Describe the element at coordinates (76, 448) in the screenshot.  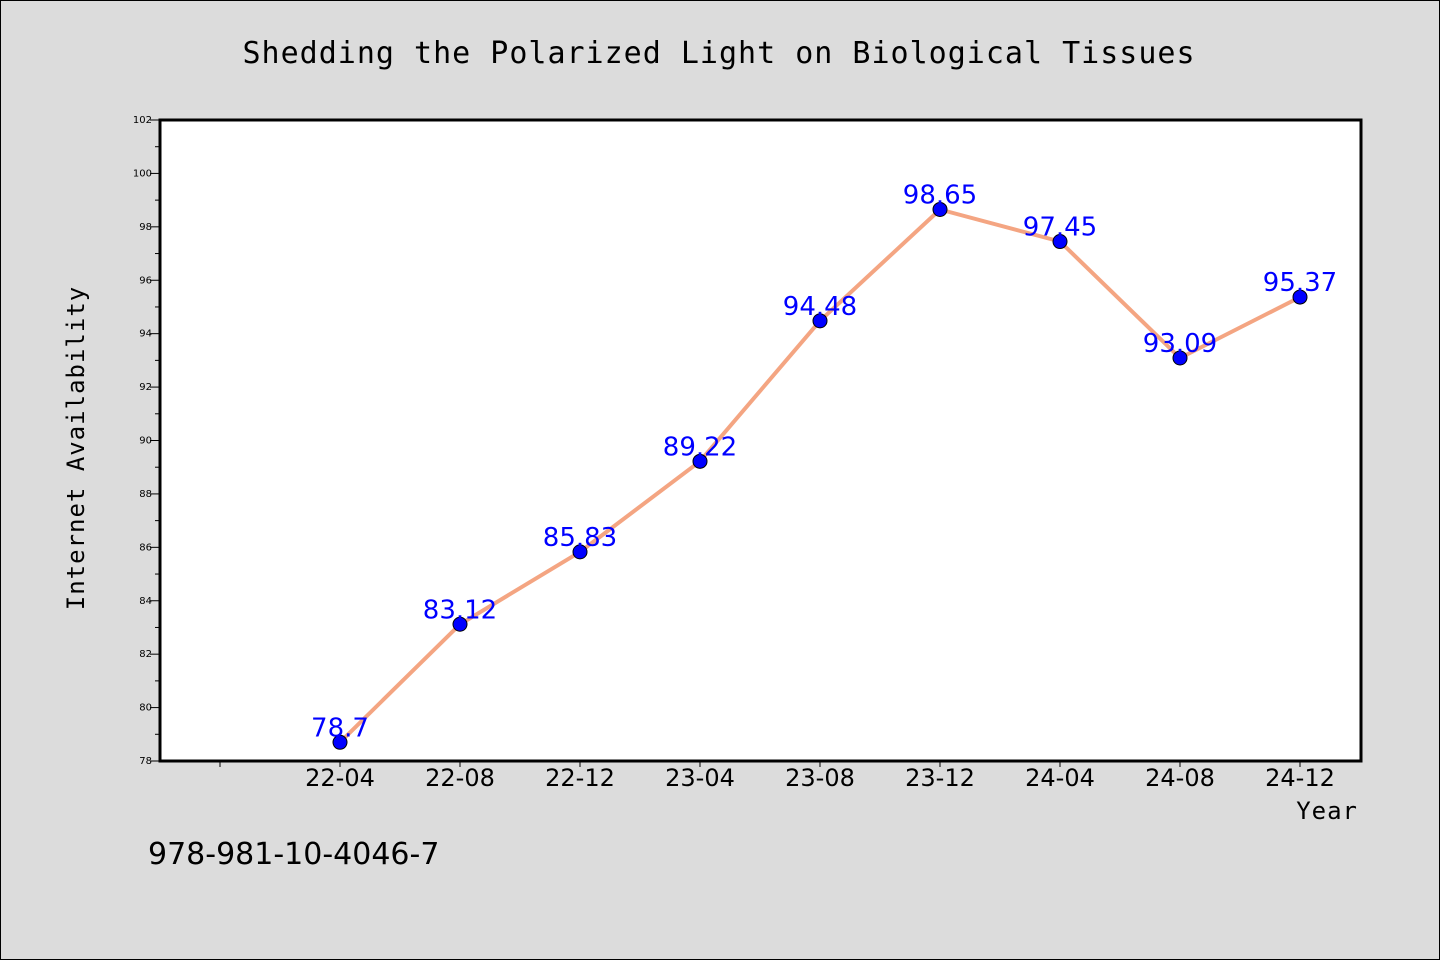
I see `y-axis-label: Internet Availability` at that location.